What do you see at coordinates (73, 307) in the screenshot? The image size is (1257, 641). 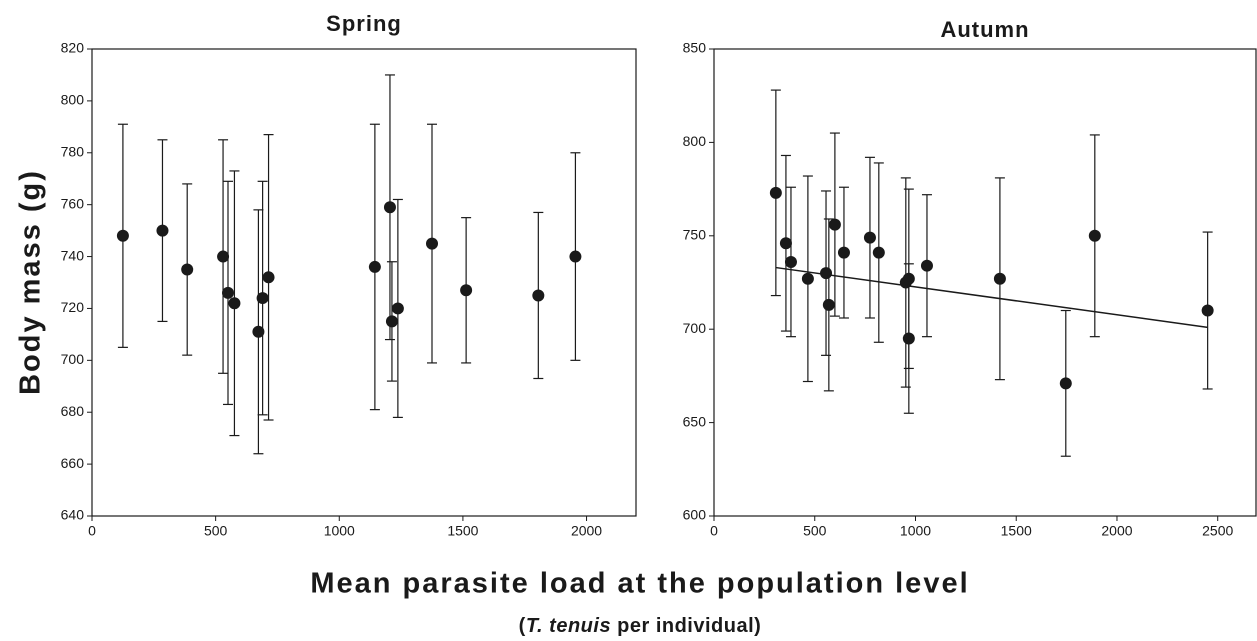 I see `y-tick-label: 720` at bounding box center [73, 307].